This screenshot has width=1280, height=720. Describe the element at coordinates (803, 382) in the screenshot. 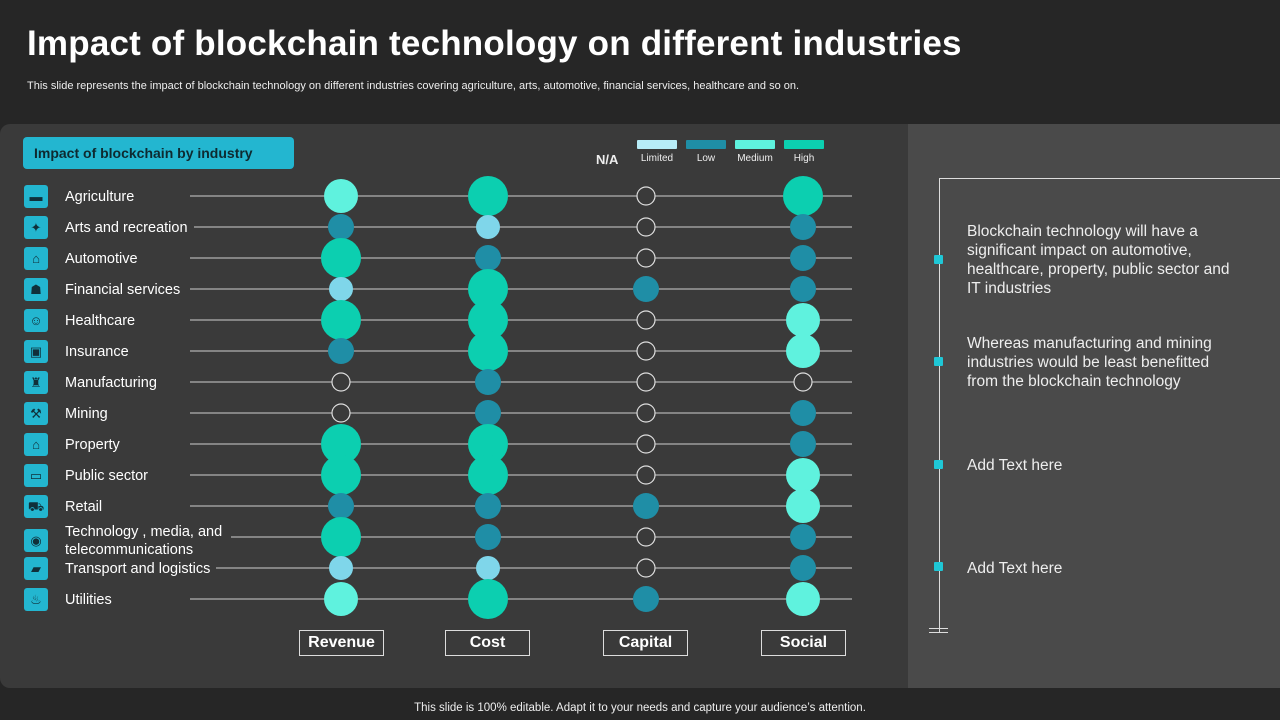

I see `dot-social-na` at that location.